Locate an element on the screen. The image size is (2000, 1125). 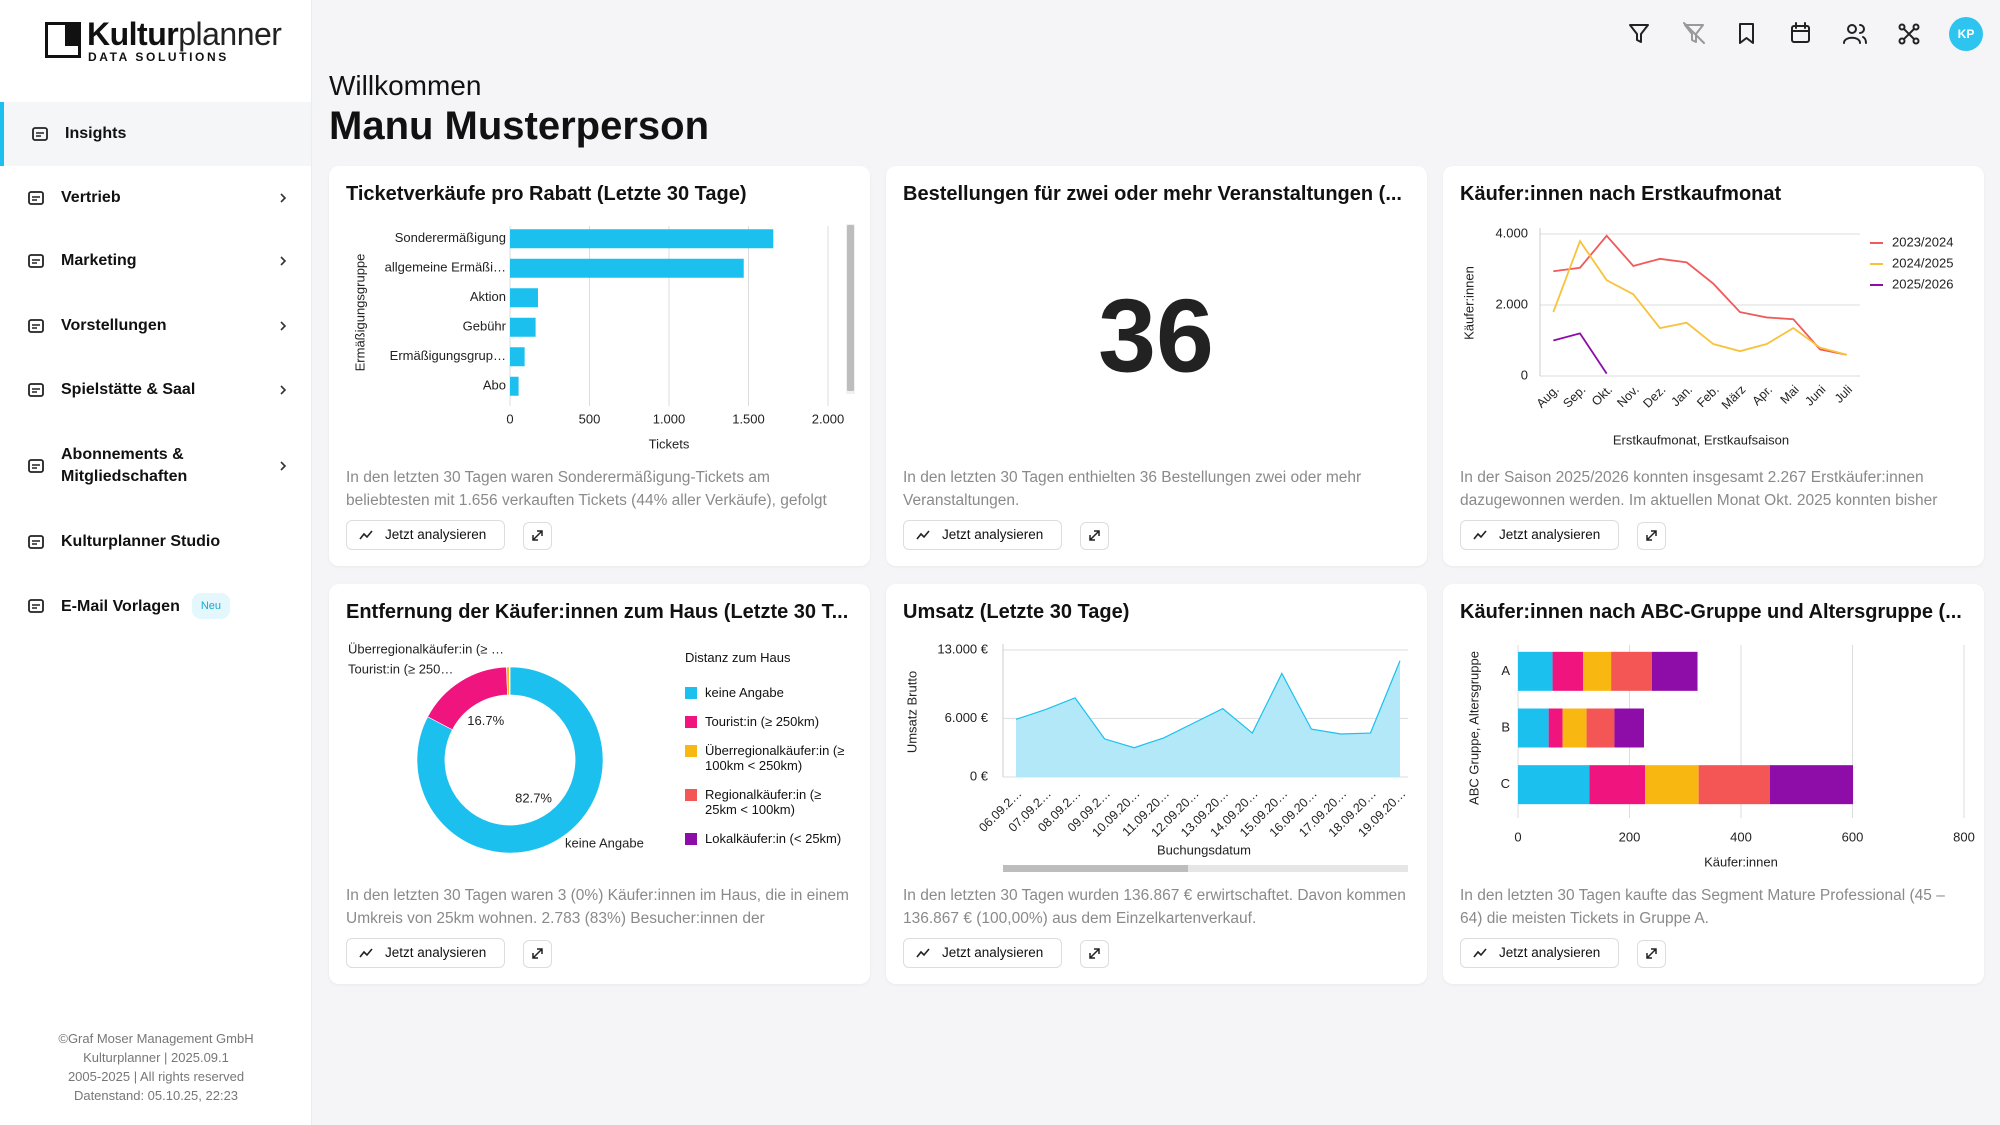
legend-item: Tourist:in (≥ 250km) is located at coordinates (767, 721).